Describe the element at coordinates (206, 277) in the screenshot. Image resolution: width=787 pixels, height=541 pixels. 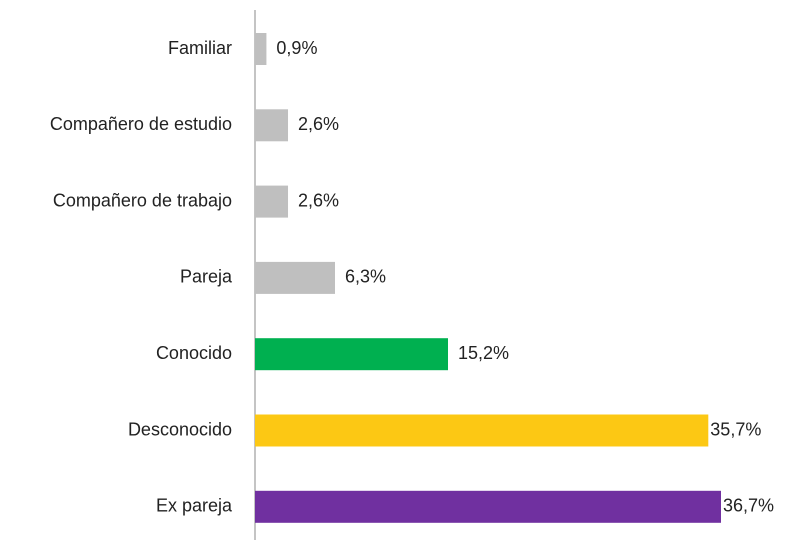
I see `category-label: Pareja` at that location.